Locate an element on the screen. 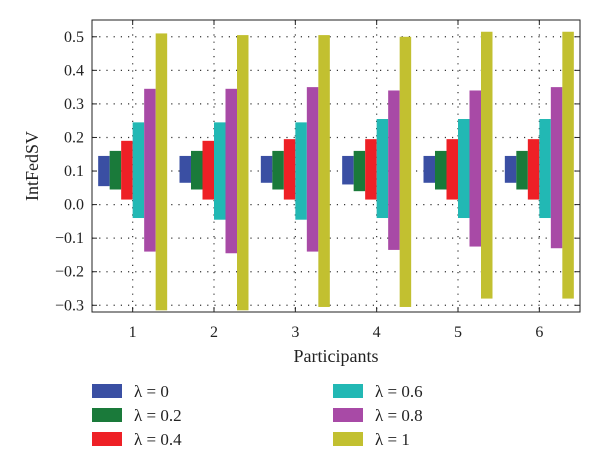 The width and height of the screenshot is (600, 467). y-tick-label: −0.2 is located at coordinates (69, 272).